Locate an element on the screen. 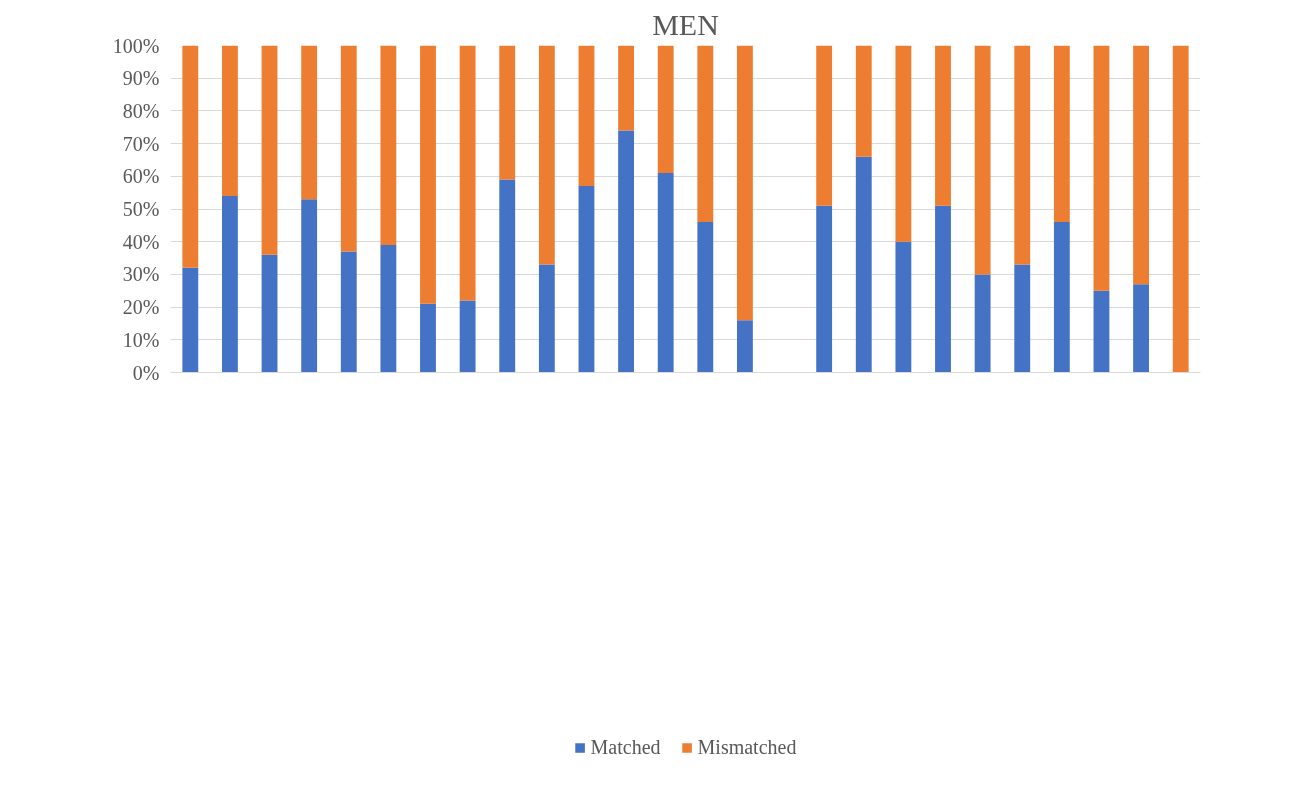  y-tick-label: 100% is located at coordinates (136, 45).